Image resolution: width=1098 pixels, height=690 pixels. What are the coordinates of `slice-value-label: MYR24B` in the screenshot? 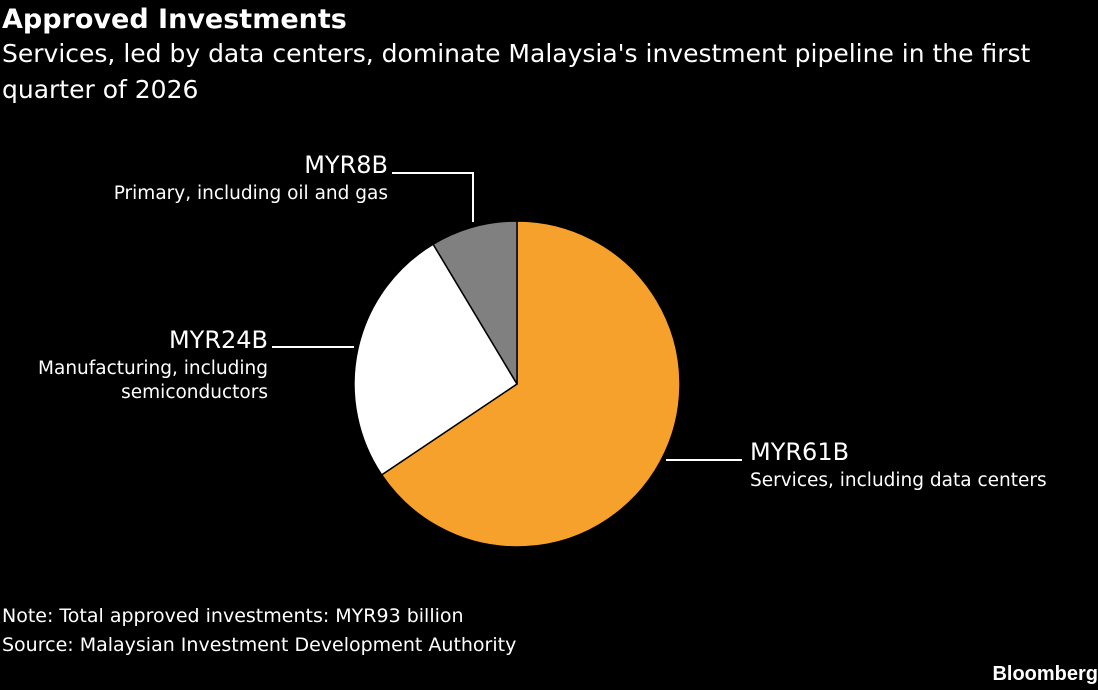 It's located at (218, 340).